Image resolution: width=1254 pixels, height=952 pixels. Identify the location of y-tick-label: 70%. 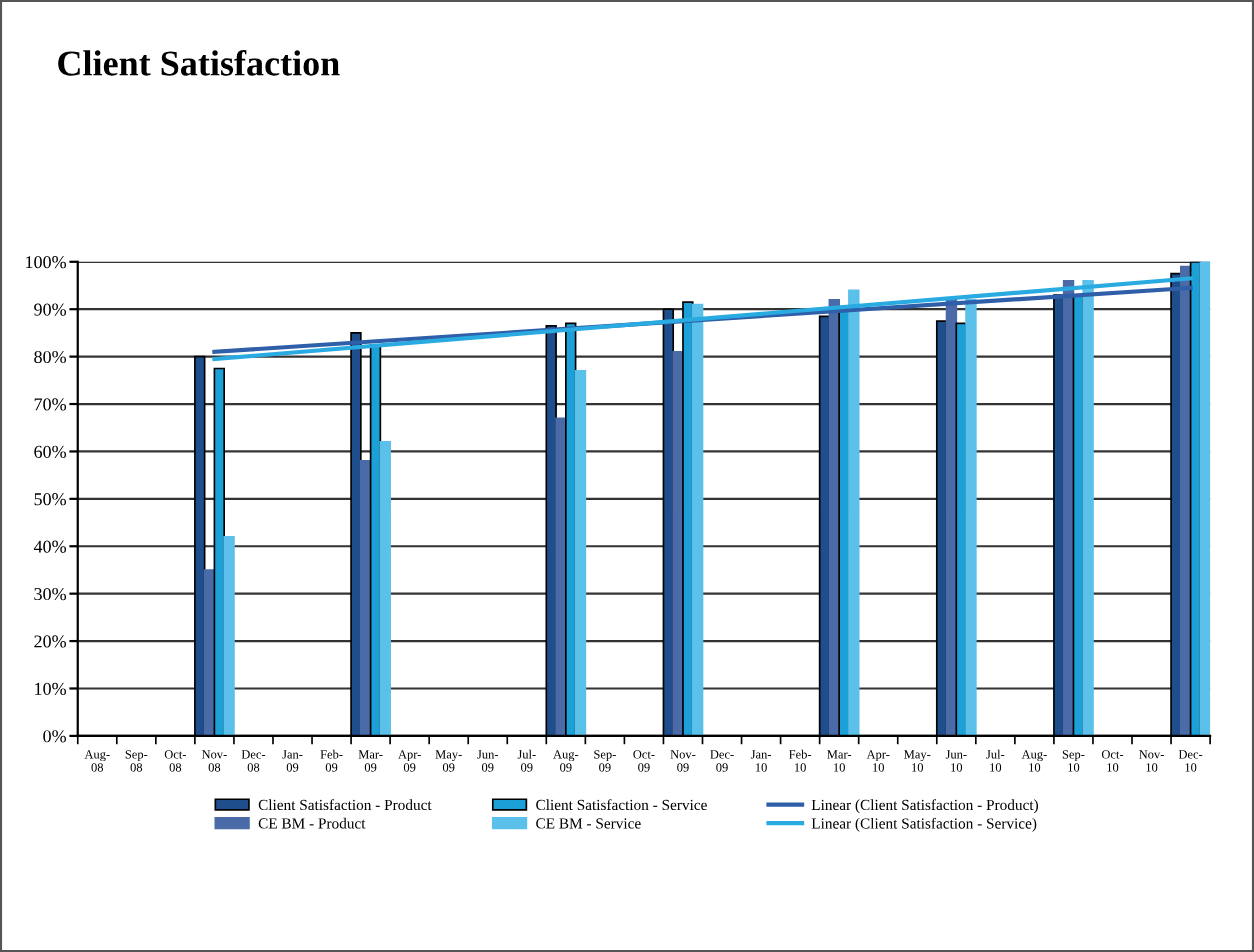
(50, 404).